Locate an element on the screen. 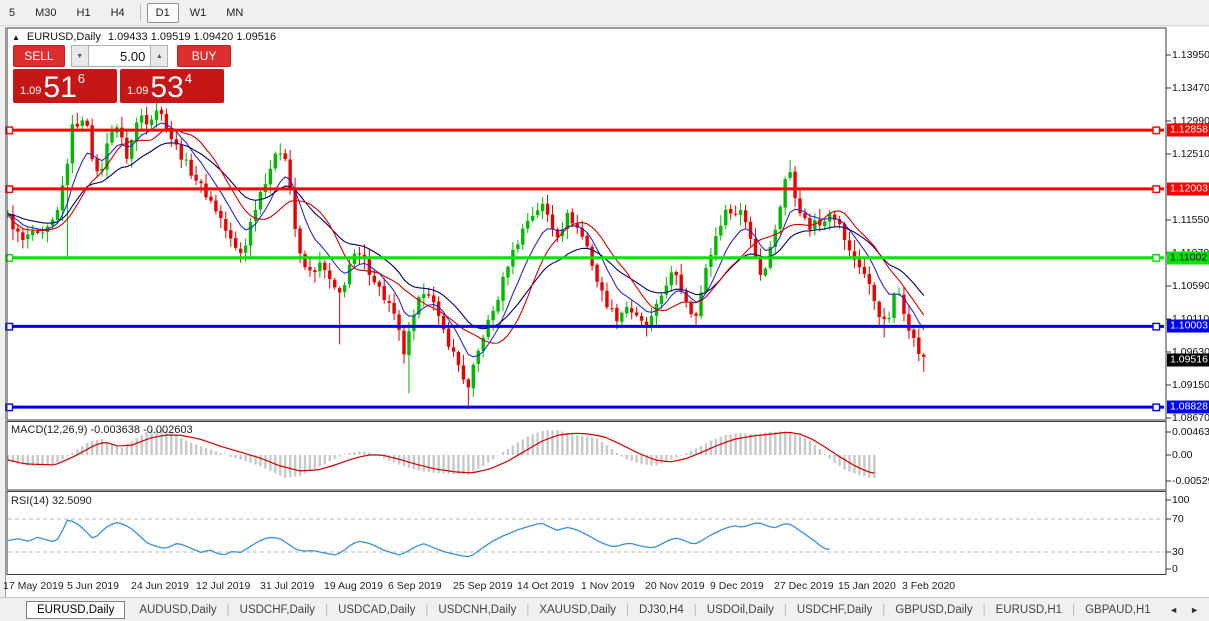 This screenshot has width=1209, height=621. volume-input: 5.00 is located at coordinates (119, 56).